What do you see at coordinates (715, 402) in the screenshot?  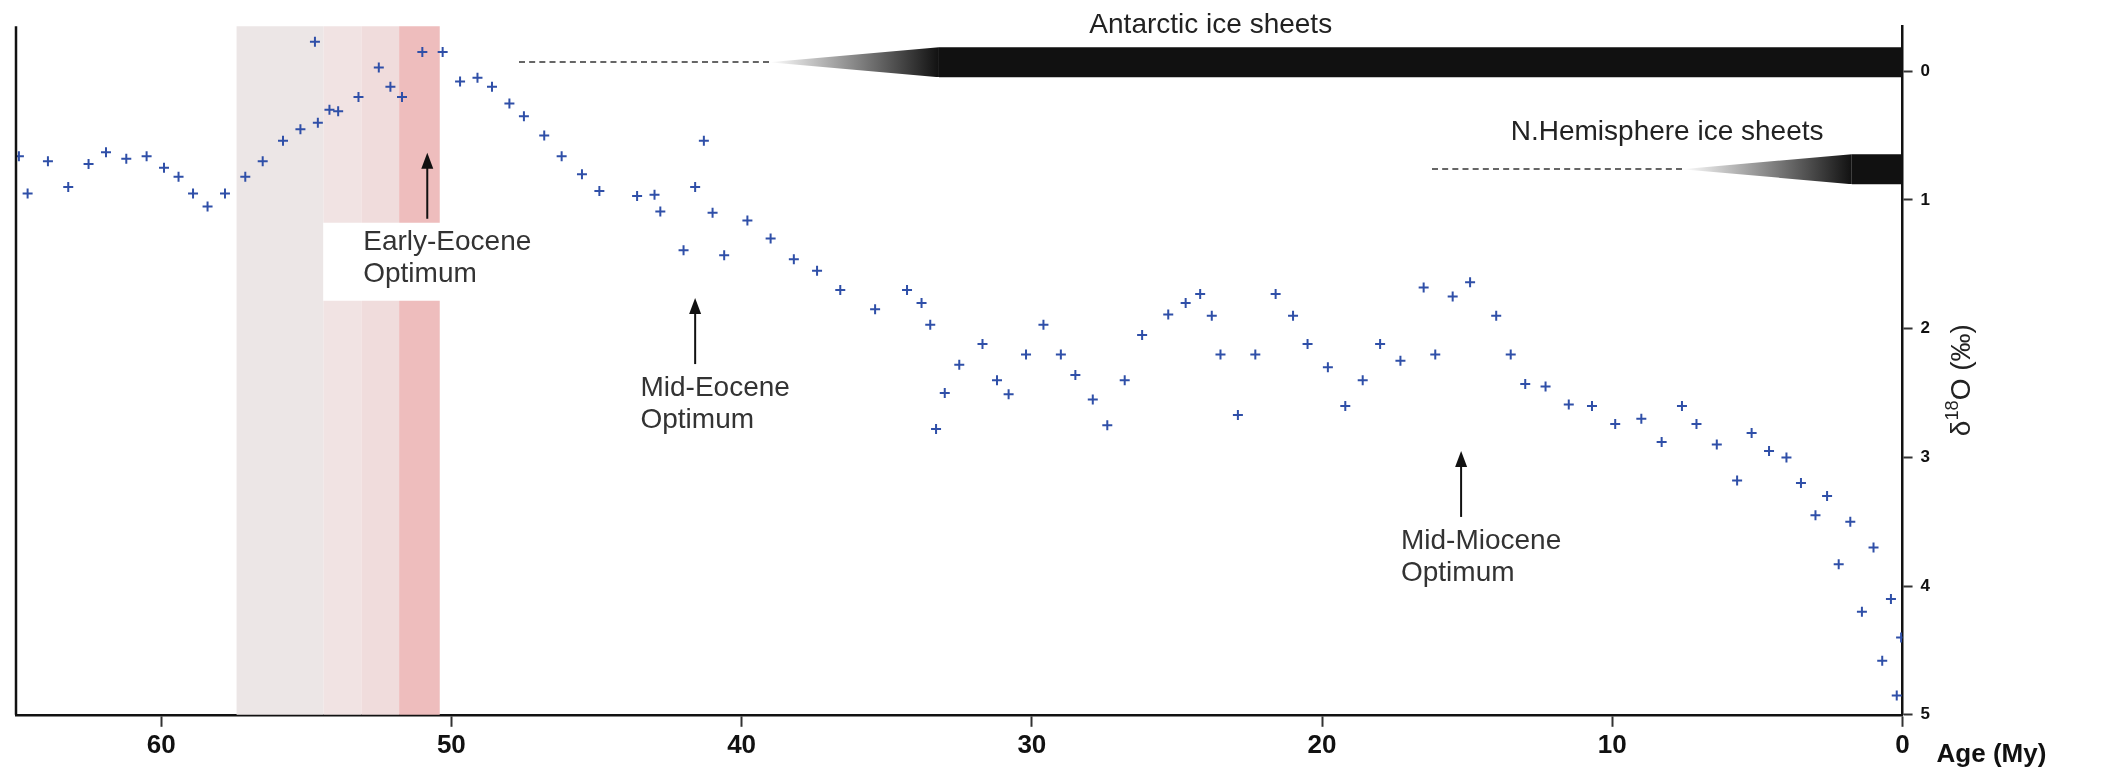 I see `annotation: Mid-Eocene Optimum` at bounding box center [715, 402].